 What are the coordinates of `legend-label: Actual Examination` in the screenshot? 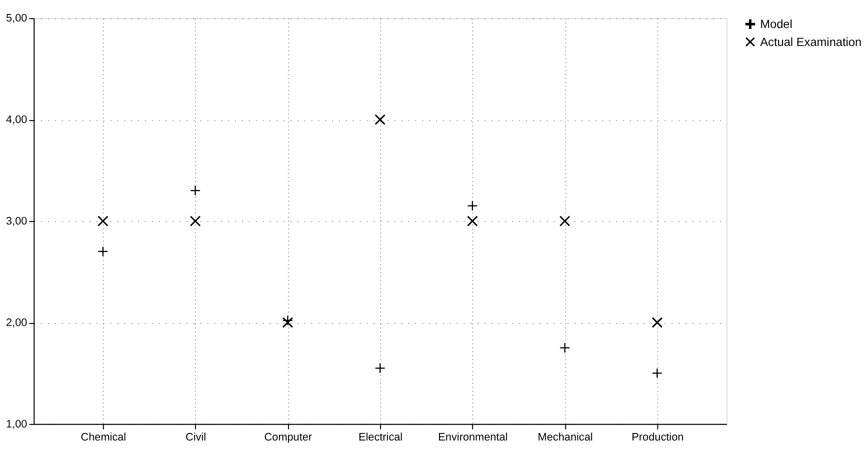 It's located at (811, 41).